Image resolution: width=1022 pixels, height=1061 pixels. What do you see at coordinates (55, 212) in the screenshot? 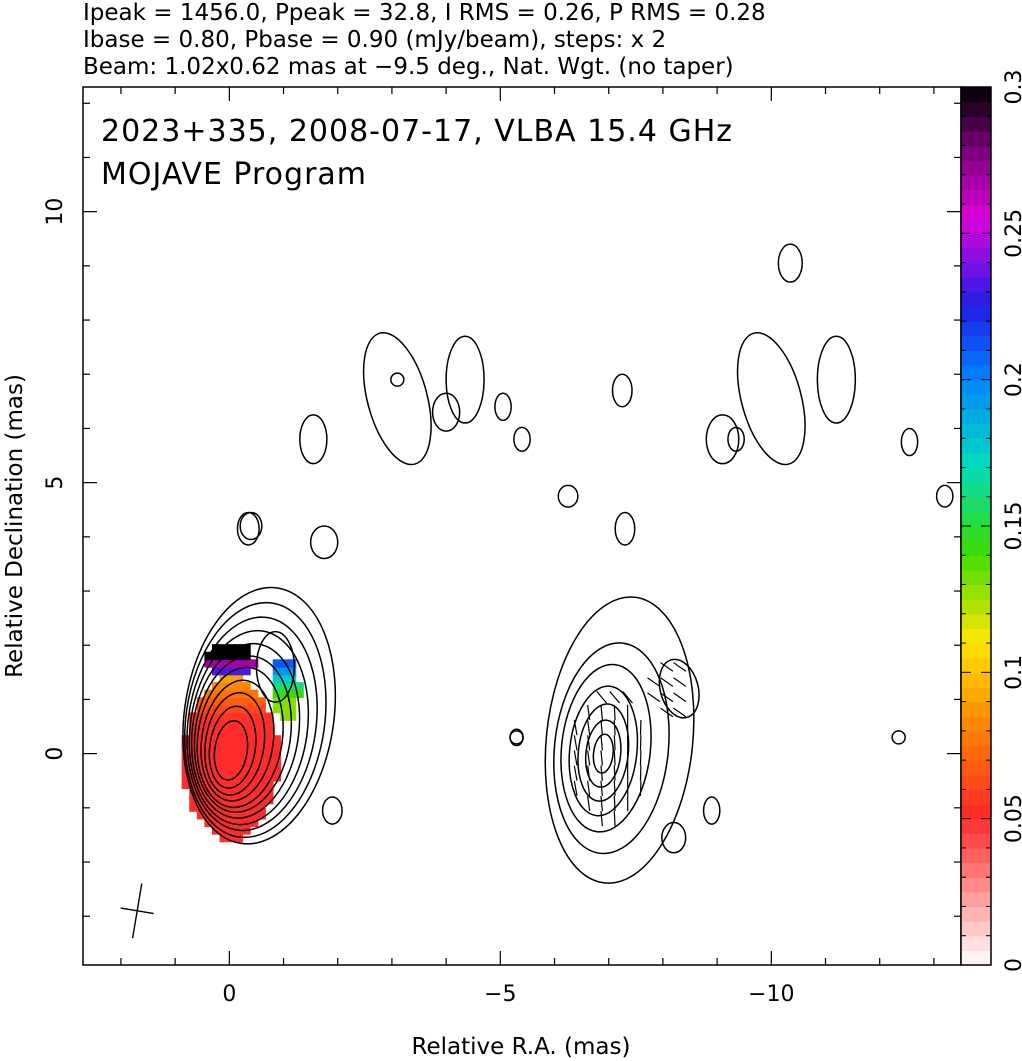
I see `y-tick-label: 10` at bounding box center [55, 212].